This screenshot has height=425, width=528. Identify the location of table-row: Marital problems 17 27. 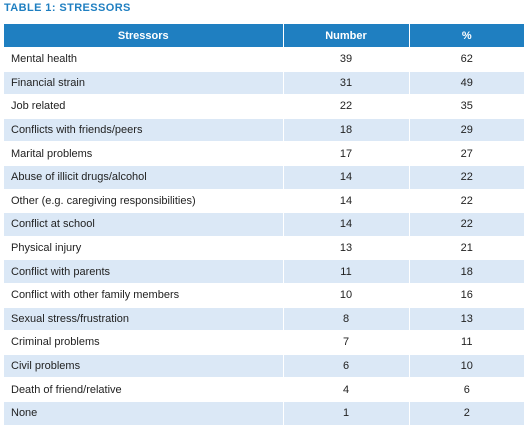
(264, 153).